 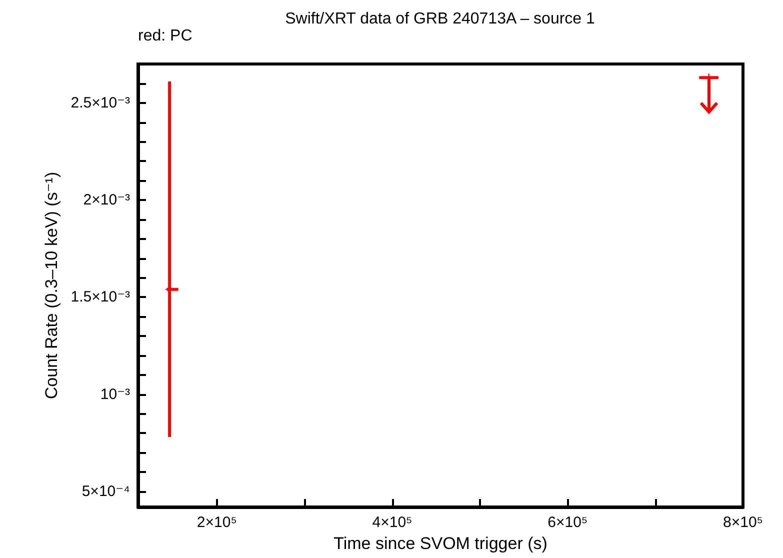 What do you see at coordinates (568, 522) in the screenshot?
I see `x-tick-label: 6×10⁵` at bounding box center [568, 522].